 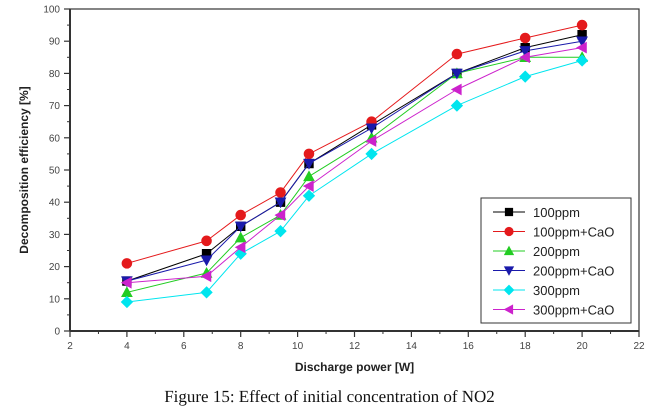 What do you see at coordinates (573, 271) in the screenshot?
I see `legend-label: 200ppm+CaO` at bounding box center [573, 271].